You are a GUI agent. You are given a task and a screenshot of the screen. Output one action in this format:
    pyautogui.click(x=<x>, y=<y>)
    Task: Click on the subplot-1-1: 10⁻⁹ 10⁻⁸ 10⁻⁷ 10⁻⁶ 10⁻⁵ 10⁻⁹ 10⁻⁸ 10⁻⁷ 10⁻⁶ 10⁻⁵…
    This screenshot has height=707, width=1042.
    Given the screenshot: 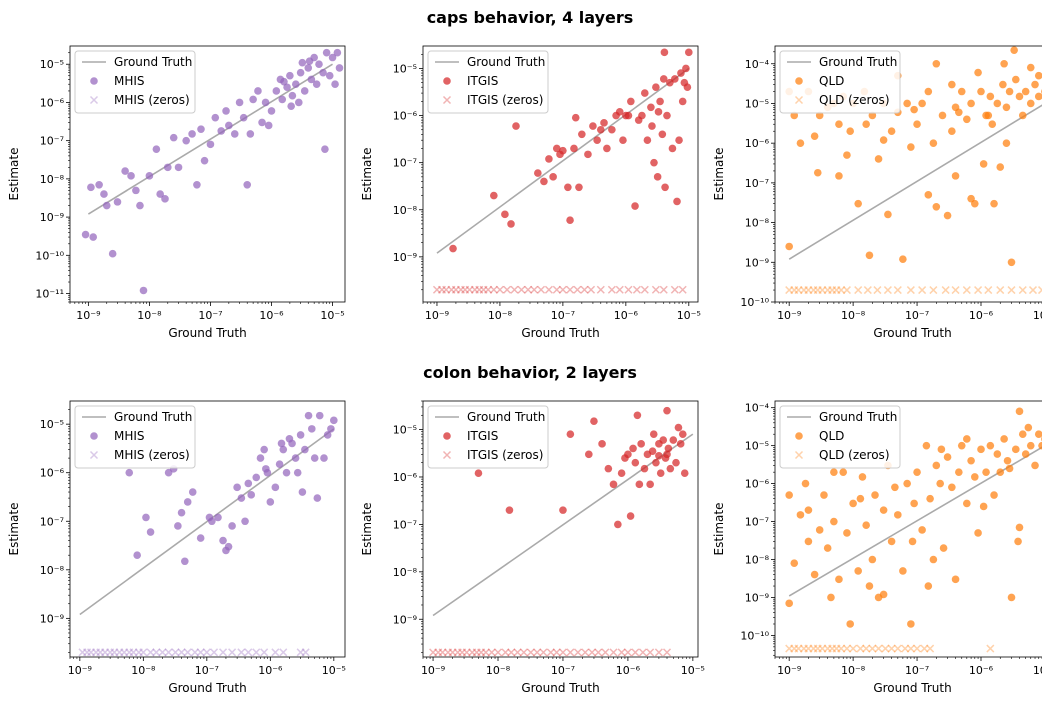 What is the action you would take?
    pyautogui.click(x=532, y=547)
    